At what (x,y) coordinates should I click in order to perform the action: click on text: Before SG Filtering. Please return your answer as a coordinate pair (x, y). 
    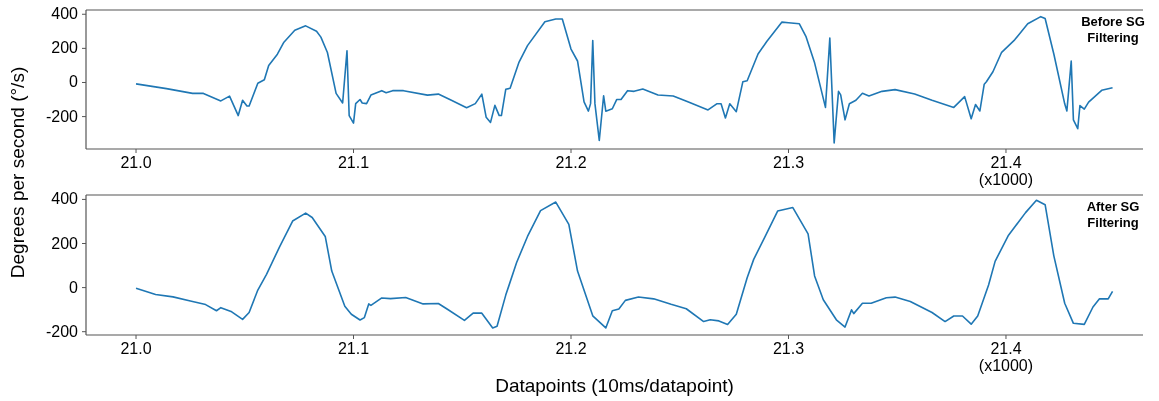
    Looking at the image, I should click on (1113, 29).